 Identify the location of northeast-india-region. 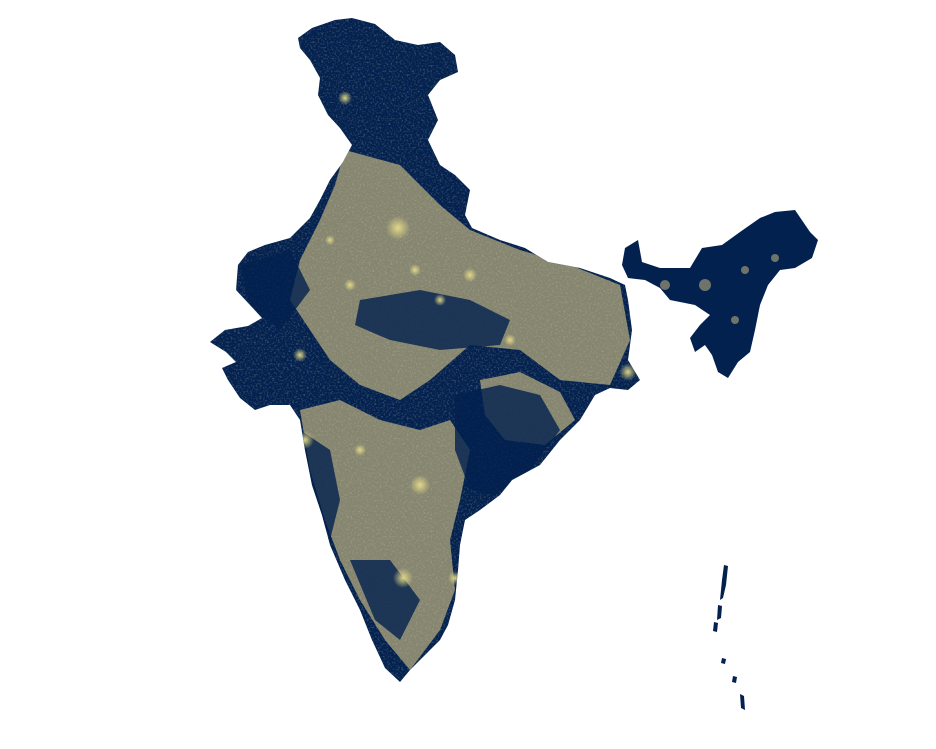
(720, 294).